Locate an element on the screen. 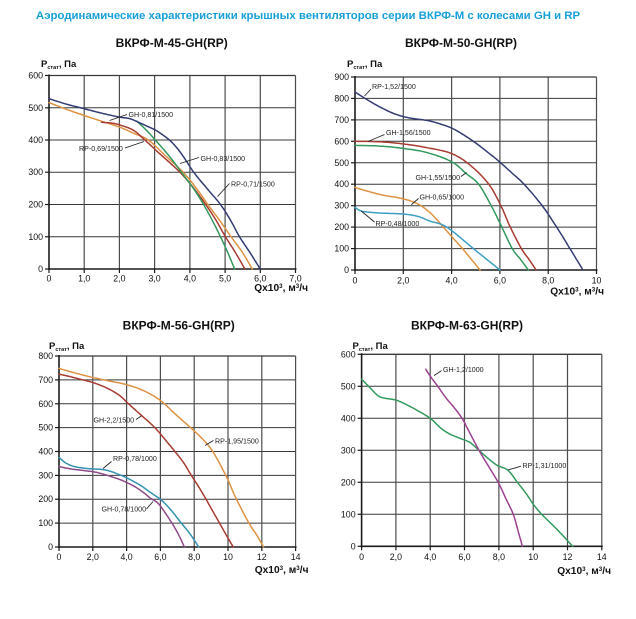 This screenshot has width=636, height=619. svg-text: RP-0,71/1500 is located at coordinates (253, 185).